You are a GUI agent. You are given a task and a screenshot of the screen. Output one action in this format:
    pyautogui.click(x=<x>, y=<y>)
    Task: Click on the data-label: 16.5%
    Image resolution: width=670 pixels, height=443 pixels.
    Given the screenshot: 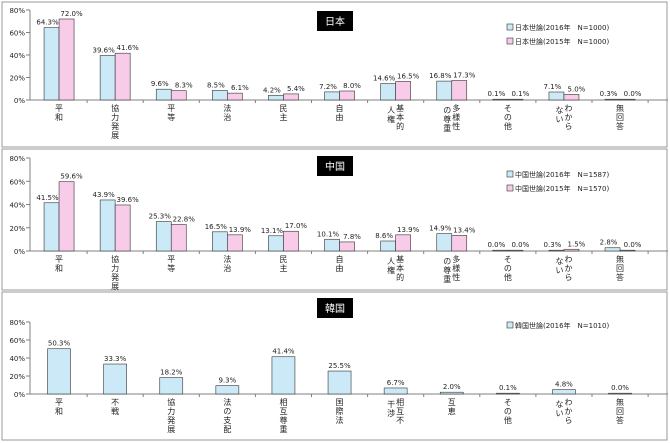 What is the action you would take?
    pyautogui.click(x=216, y=227)
    